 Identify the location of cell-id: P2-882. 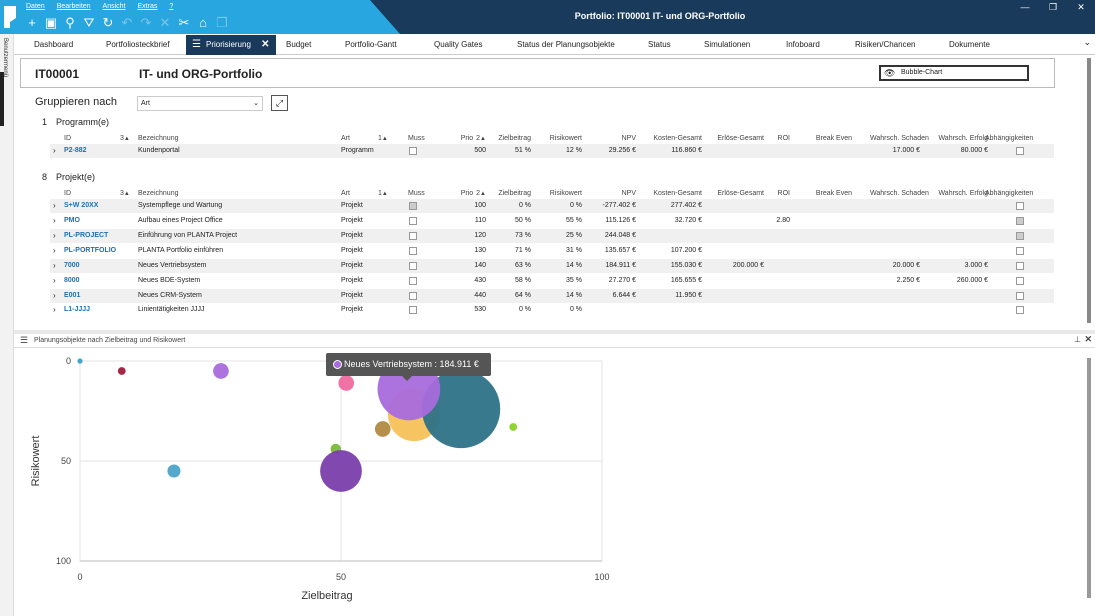
(75, 150).